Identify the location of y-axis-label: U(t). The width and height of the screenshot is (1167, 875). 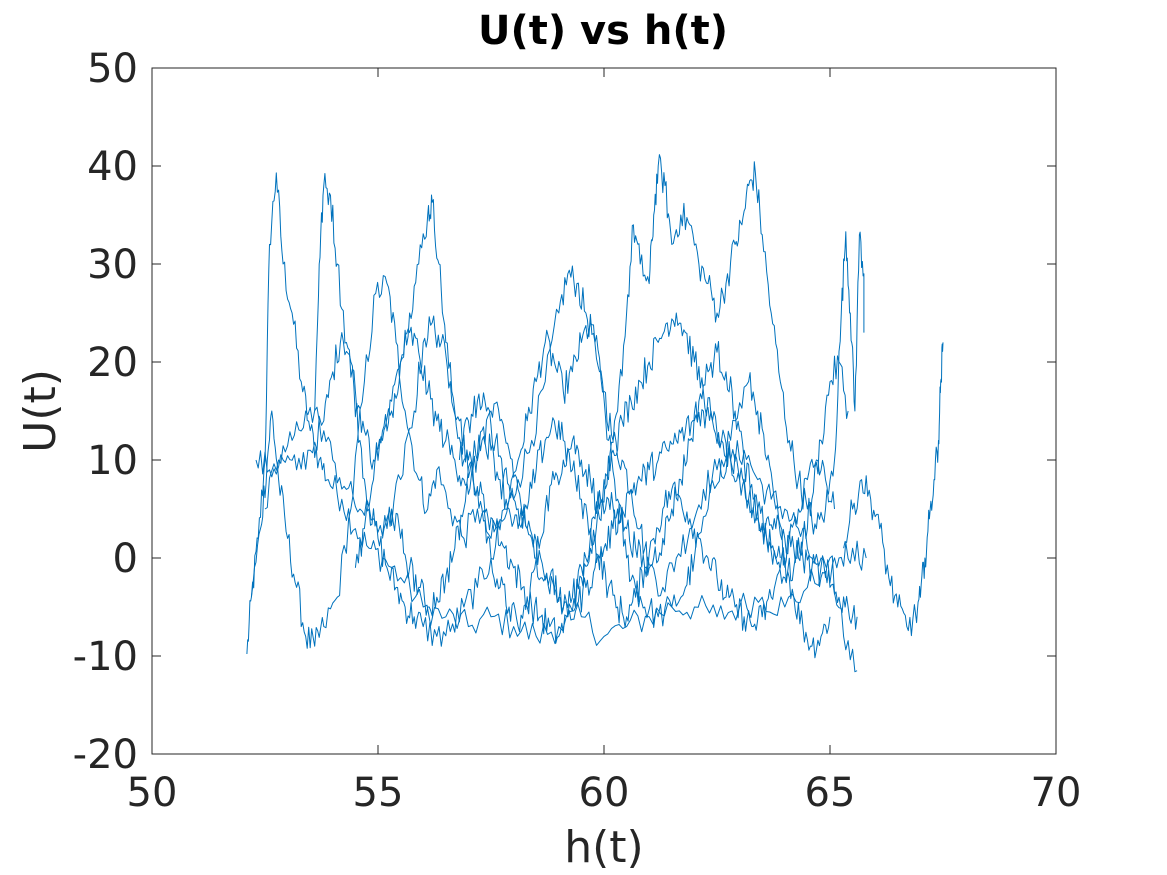
(40, 411).